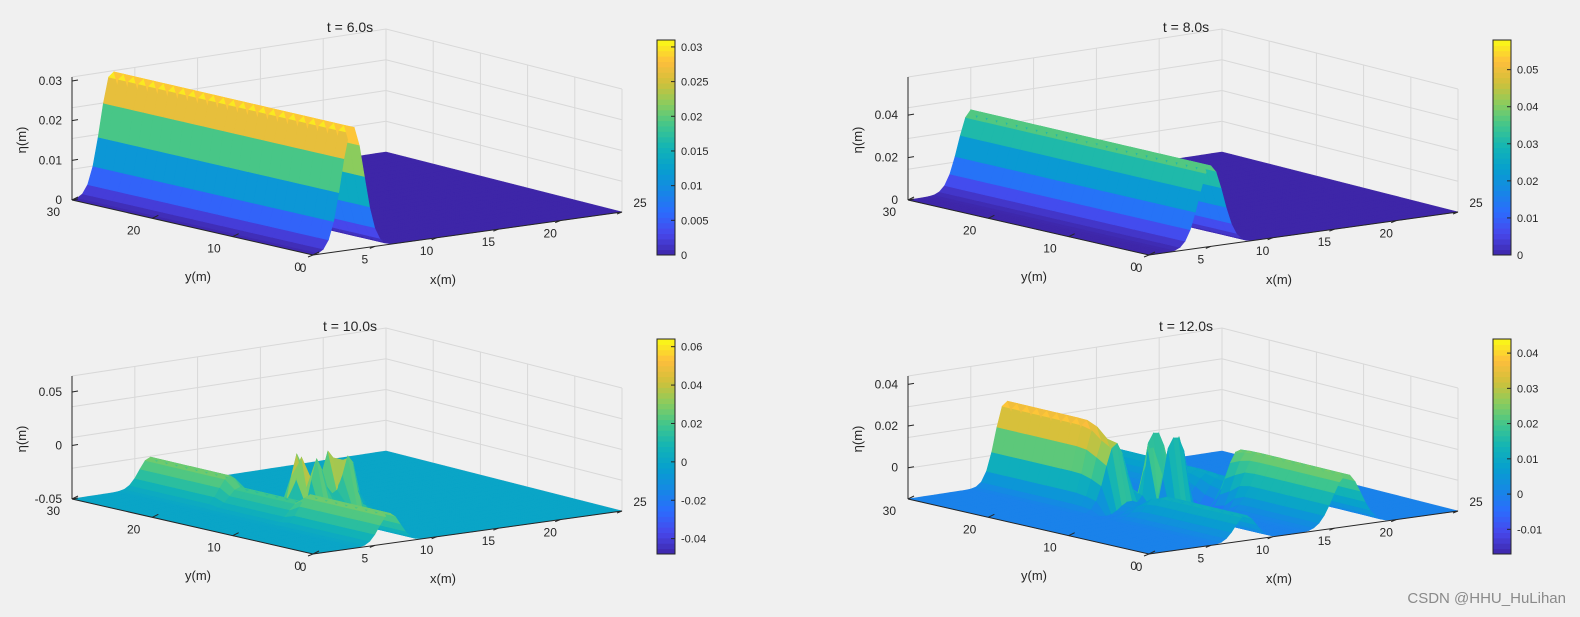 Image resolution: width=1580 pixels, height=617 pixels. What do you see at coordinates (346, 163) in the screenshot?
I see `surface` at bounding box center [346, 163].